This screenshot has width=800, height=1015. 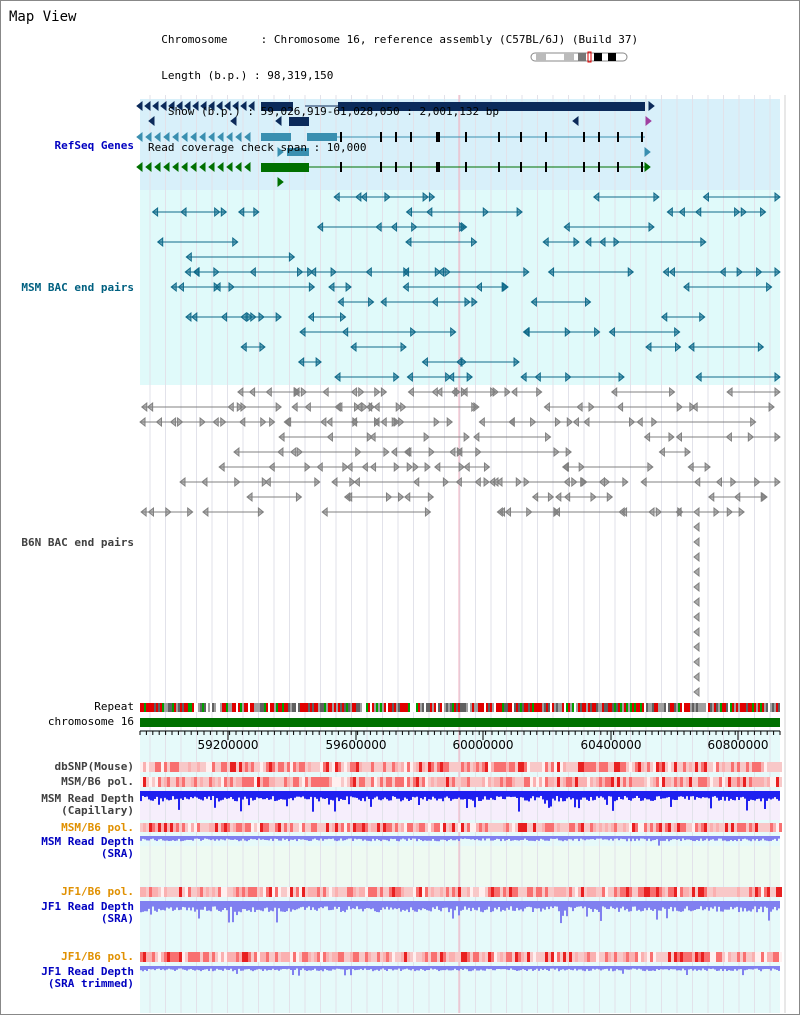 What do you see at coordinates (87, 977) in the screenshot?
I see `track-label-jf1-depth-trimmed: JF1 Read Depth (SRA trimmed)` at bounding box center [87, 977].